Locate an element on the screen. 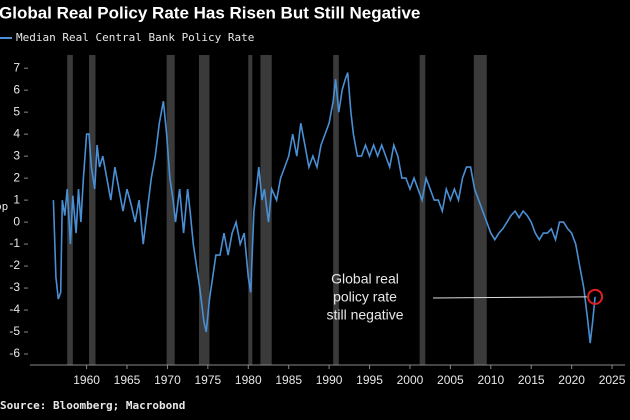 The image size is (630, 420). annotation-leader is located at coordinates (510, 297).